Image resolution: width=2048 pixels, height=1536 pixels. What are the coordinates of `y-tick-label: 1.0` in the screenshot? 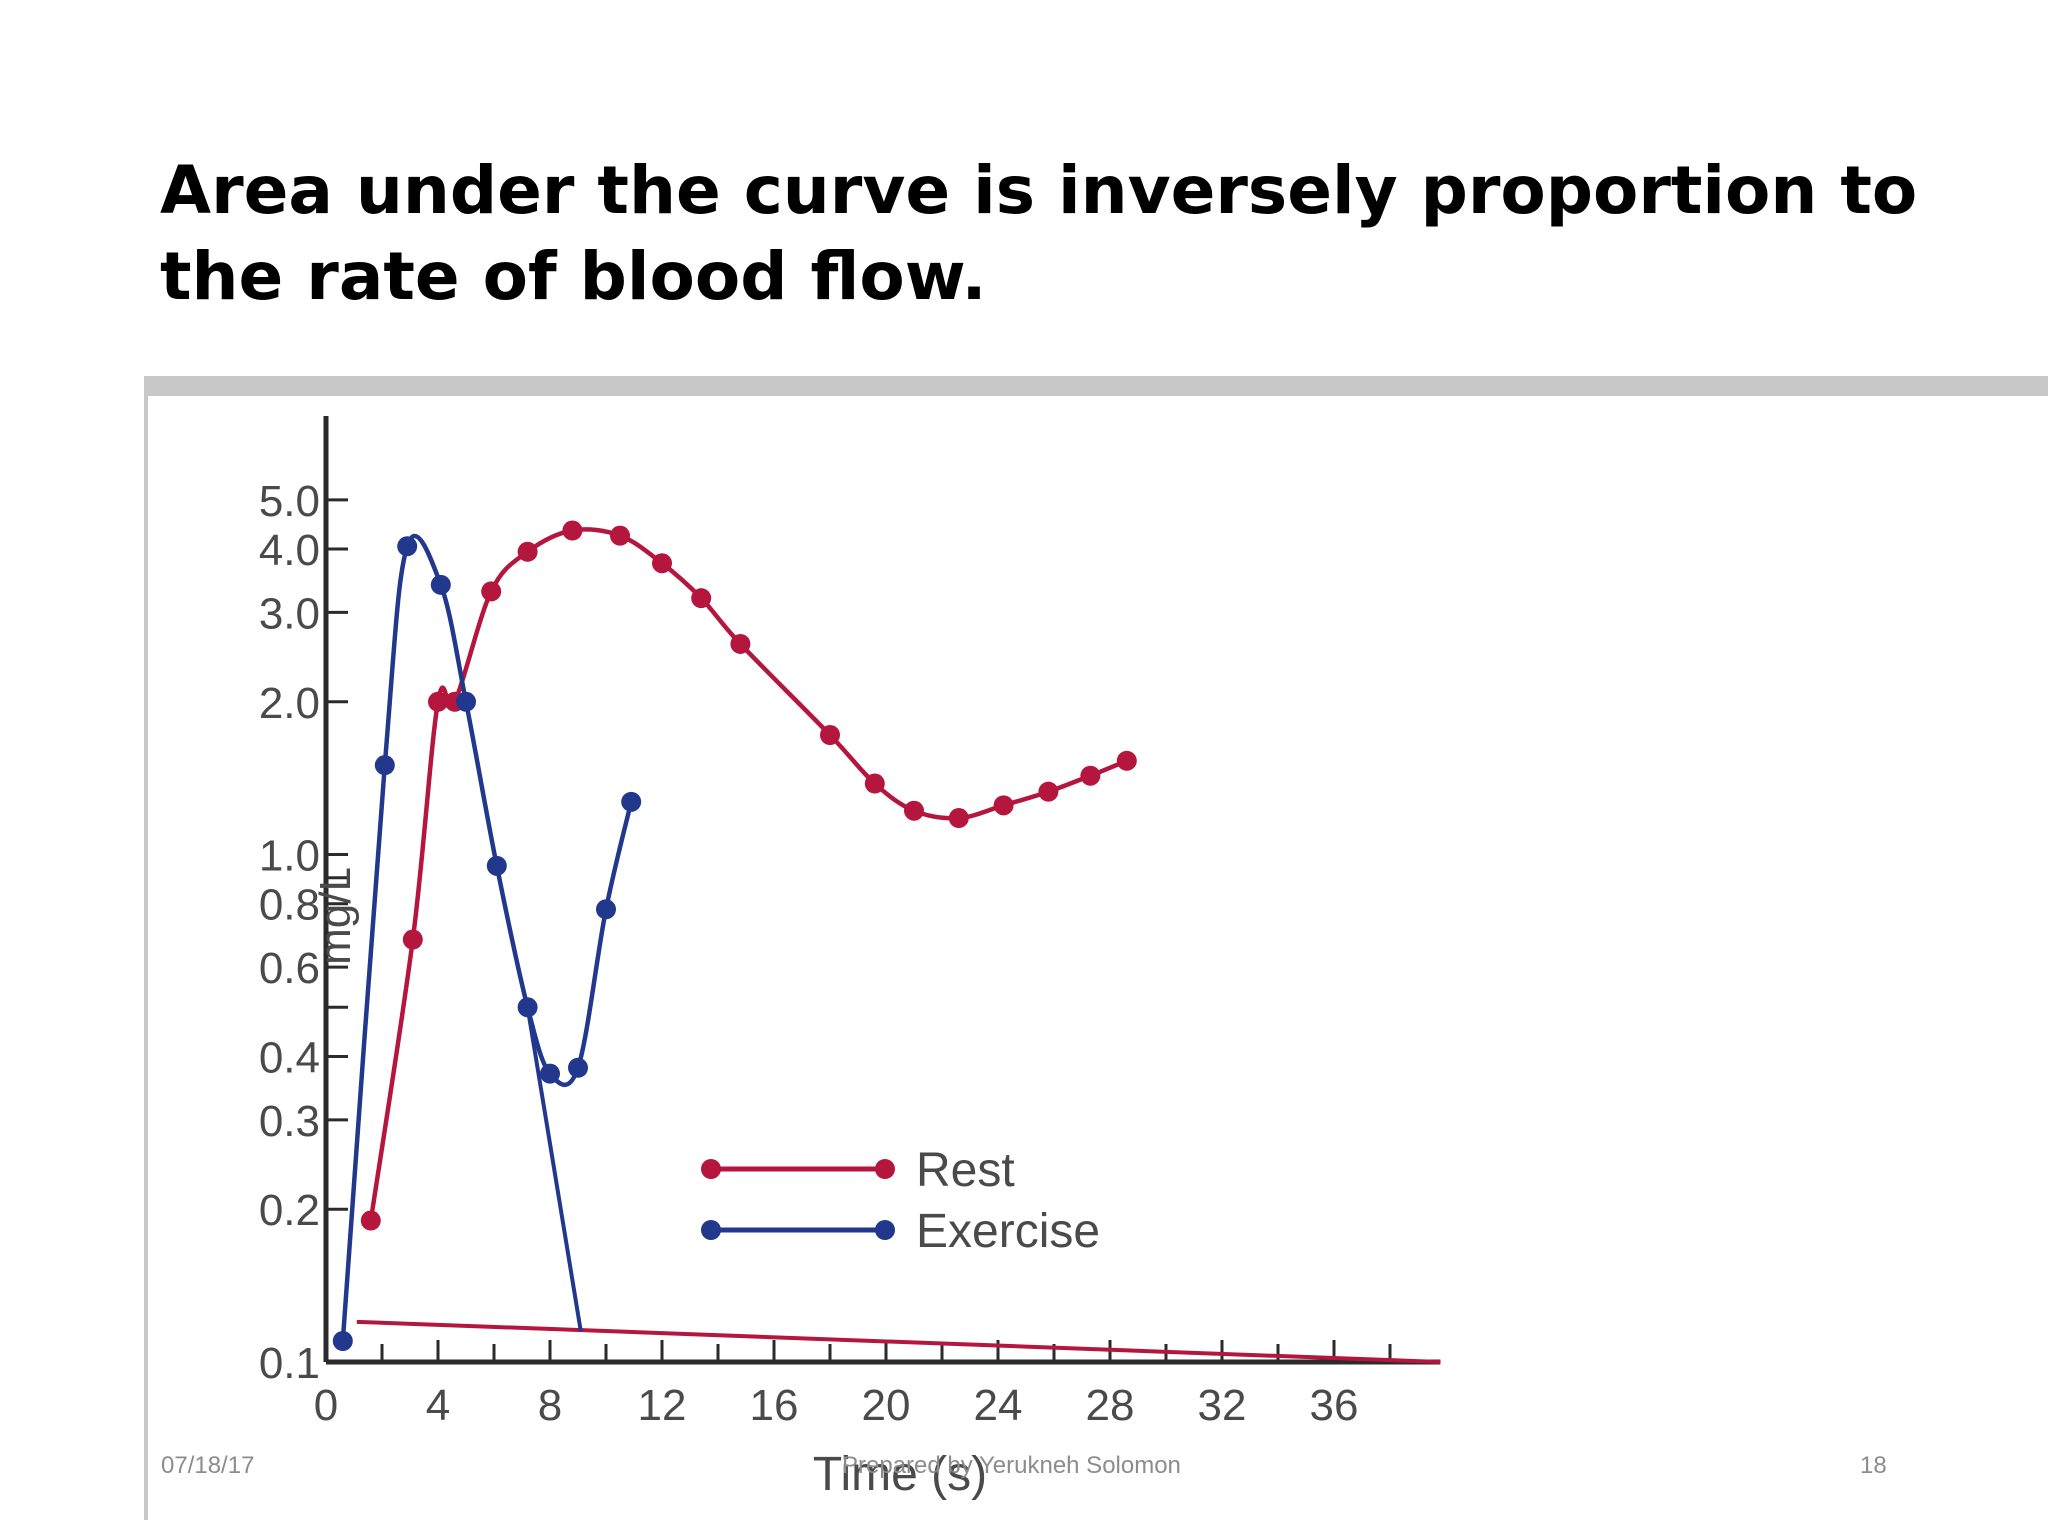 It's located at (289, 856).